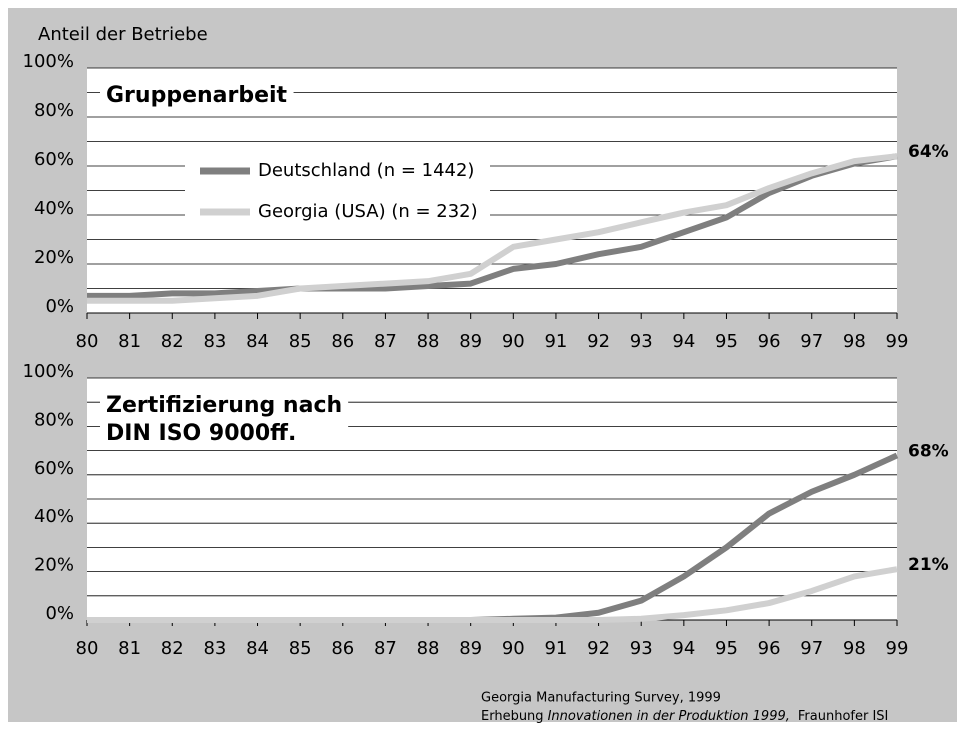 Image resolution: width=964 pixels, height=731 pixels. I want to click on chart-title: Gruppenarbeit, so click(197, 95).